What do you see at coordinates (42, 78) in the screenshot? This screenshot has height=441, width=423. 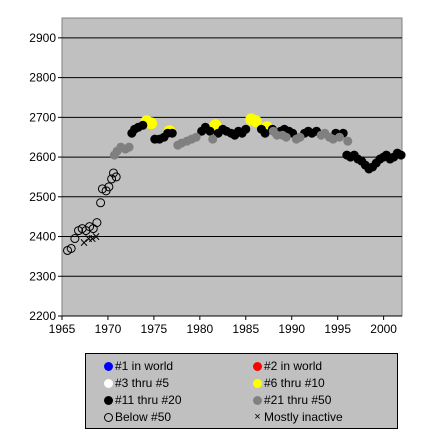 I see `y-tick-label: 2800` at bounding box center [42, 78].